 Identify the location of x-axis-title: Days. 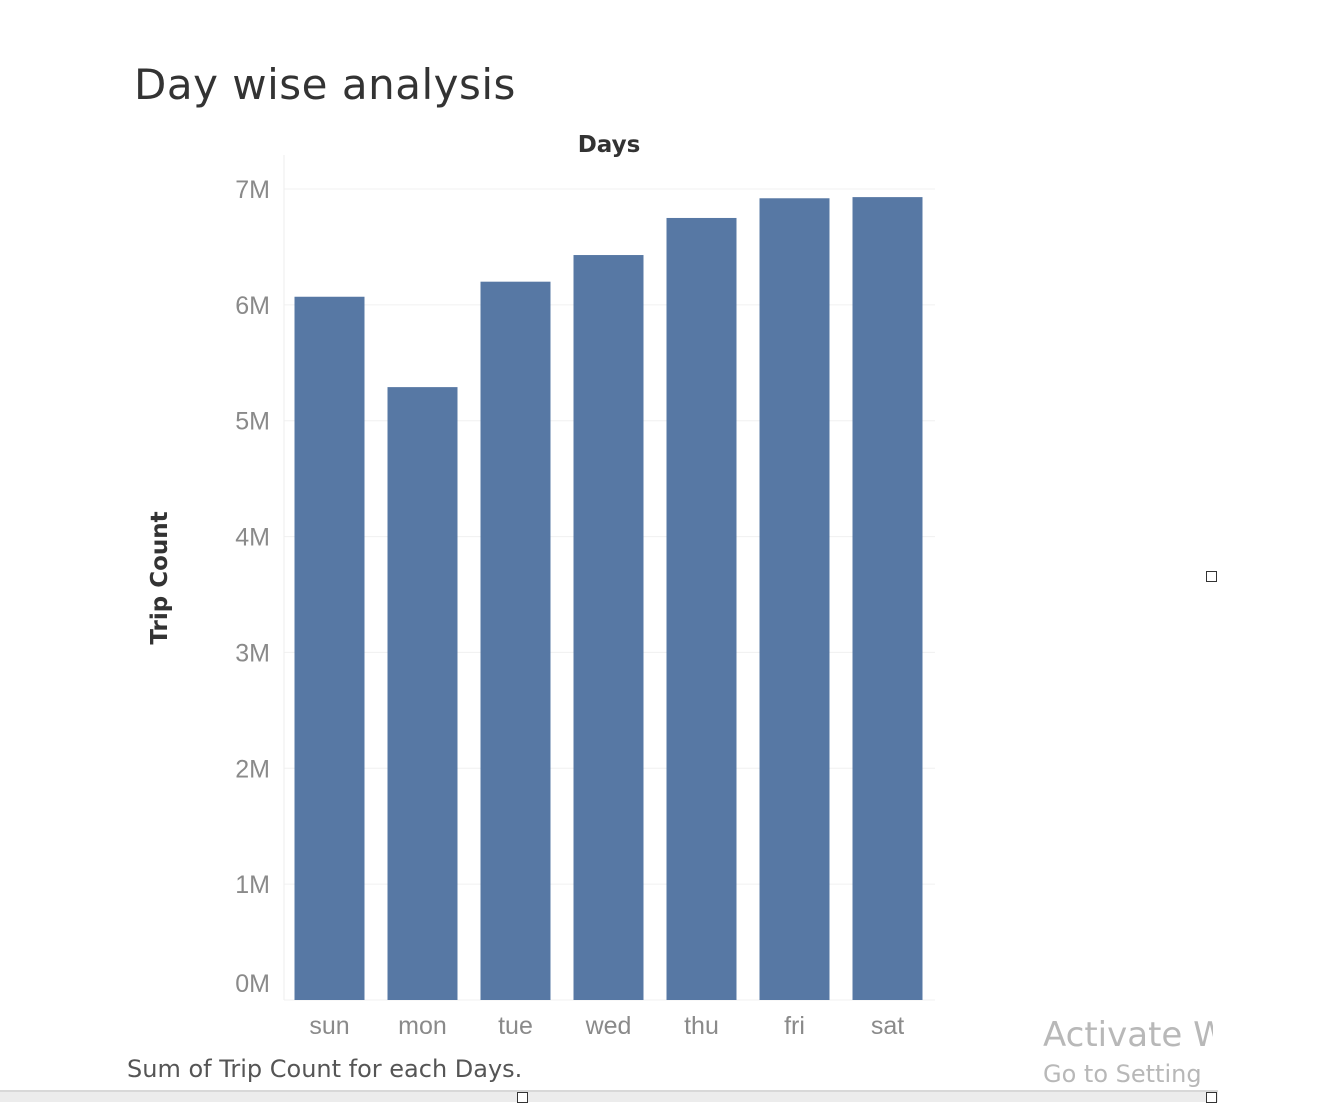
(609, 145).